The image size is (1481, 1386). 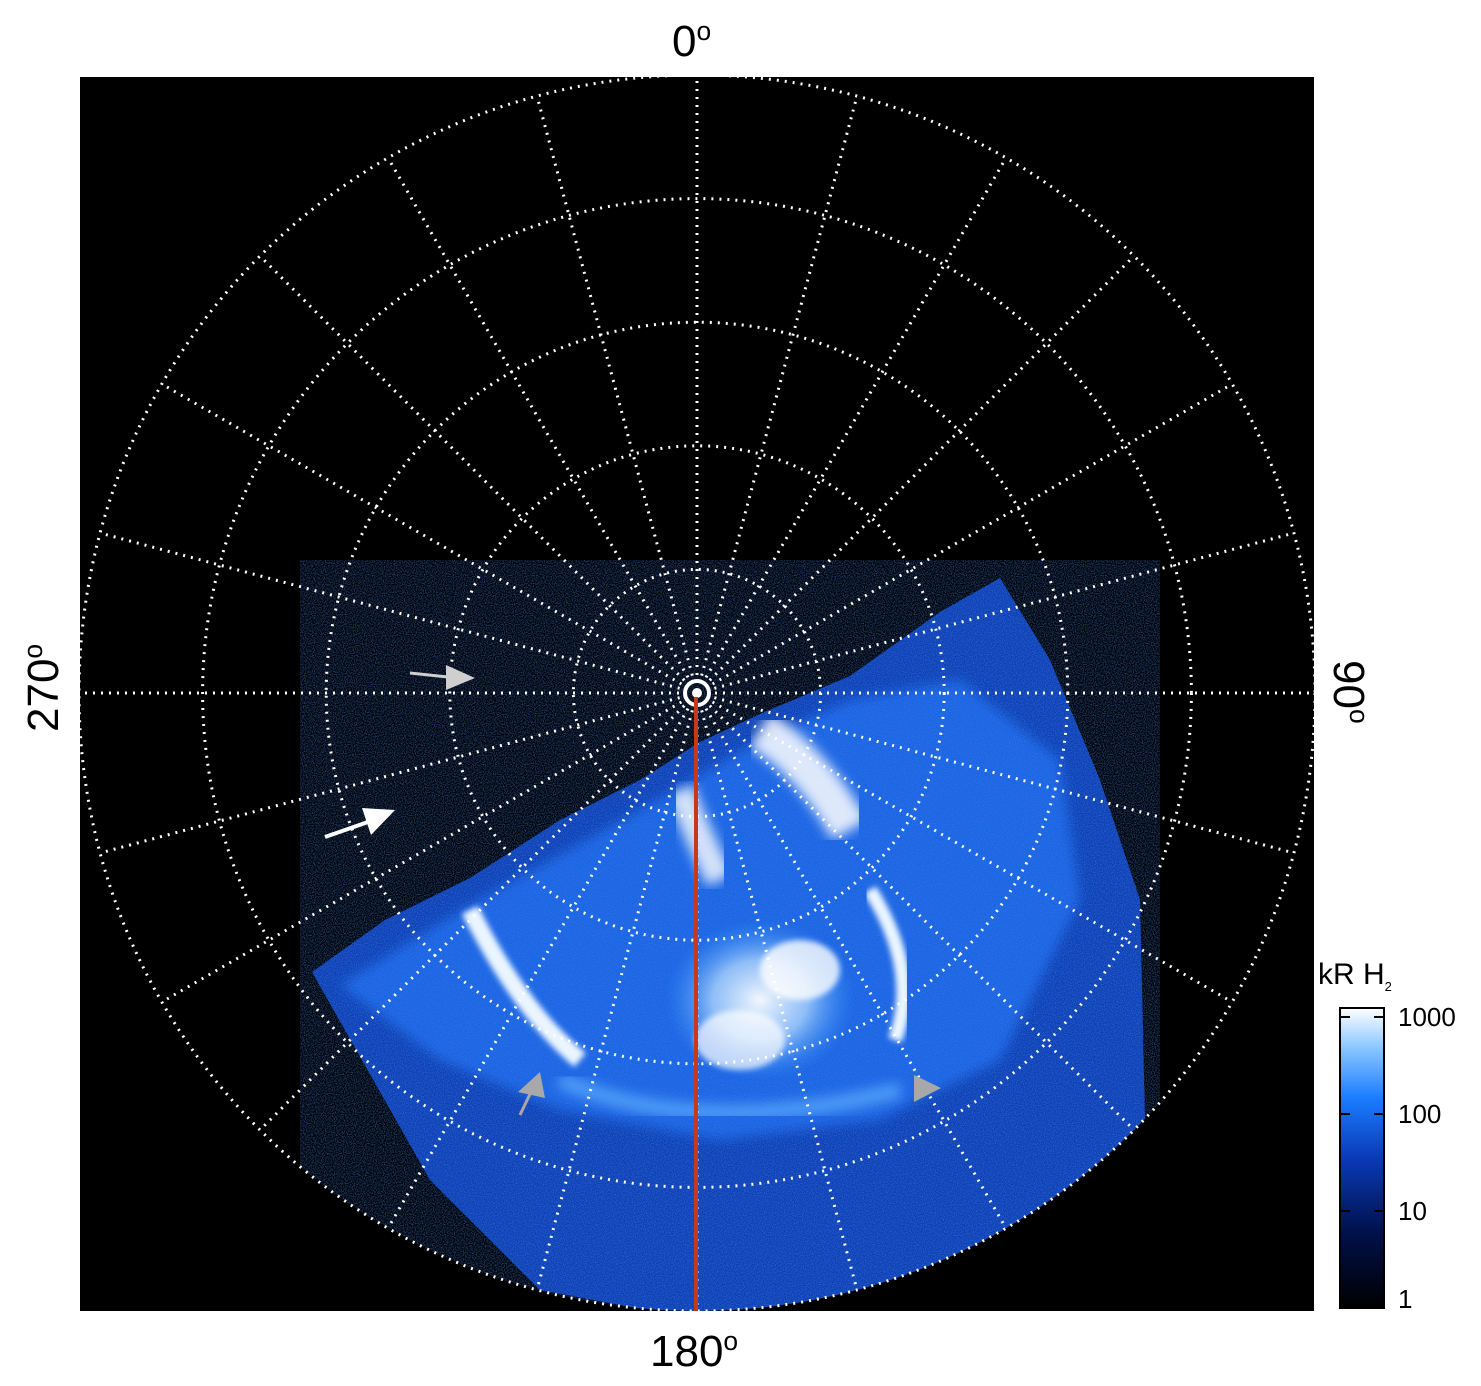 What do you see at coordinates (729, 1096) in the screenshot?
I see `aurora-outer-arc` at bounding box center [729, 1096].